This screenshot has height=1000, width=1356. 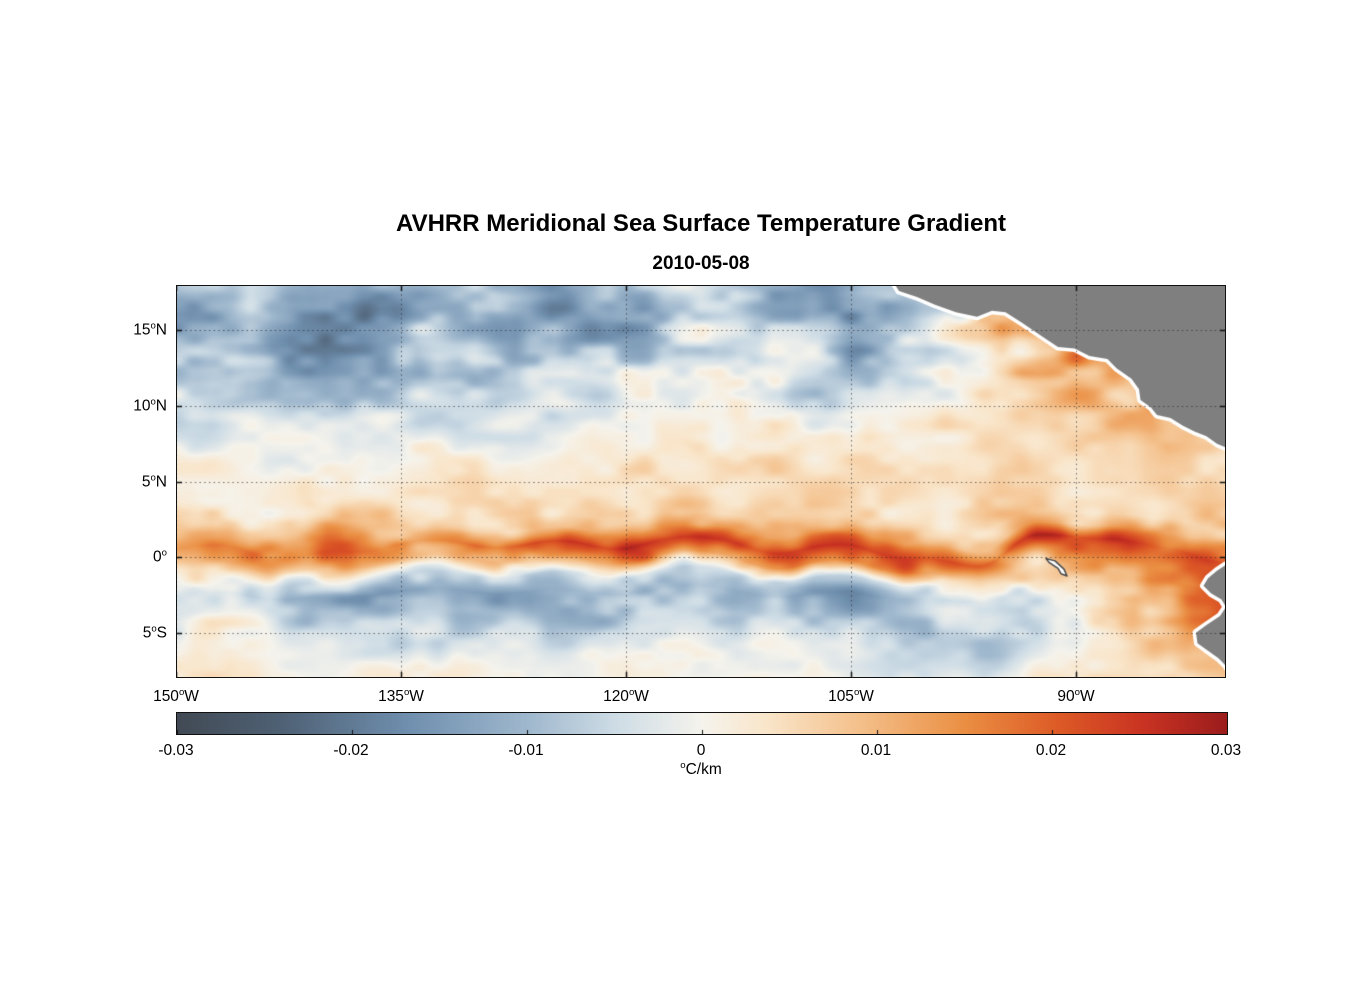 I want to click on lat-tick-label: 0o, so click(x=160, y=556).